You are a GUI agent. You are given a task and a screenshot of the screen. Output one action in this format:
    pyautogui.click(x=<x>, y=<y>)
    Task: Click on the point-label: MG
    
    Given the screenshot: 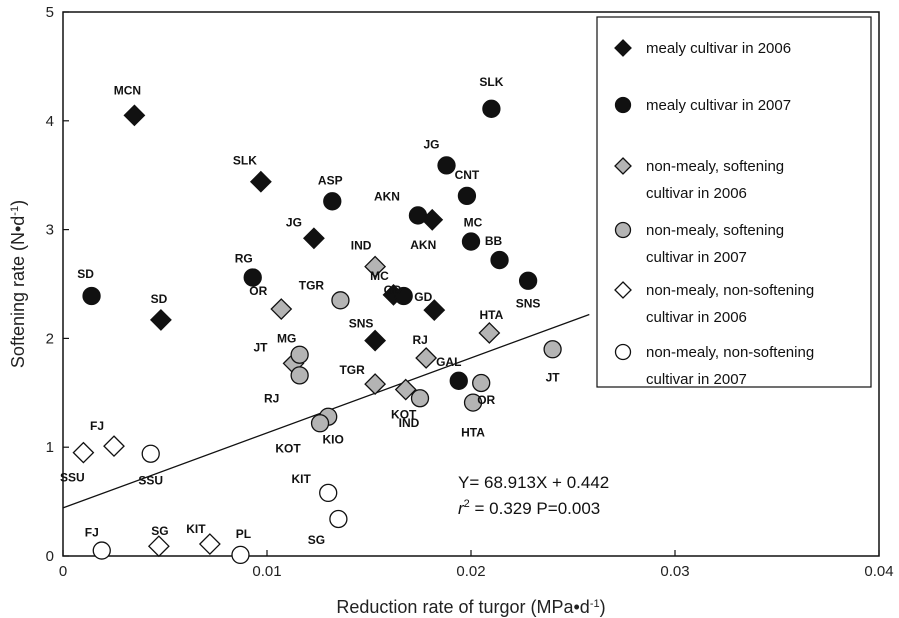 What is the action you would take?
    pyautogui.click(x=286, y=339)
    